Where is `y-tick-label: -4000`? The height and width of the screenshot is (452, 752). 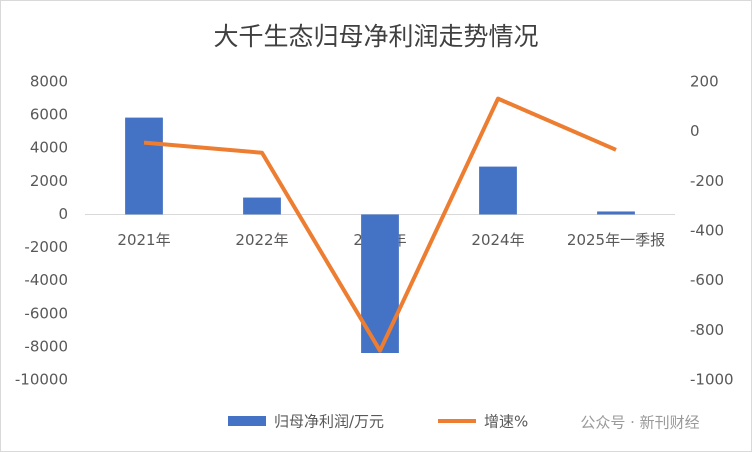
y-tick-label: -4000 is located at coordinates (46, 280).